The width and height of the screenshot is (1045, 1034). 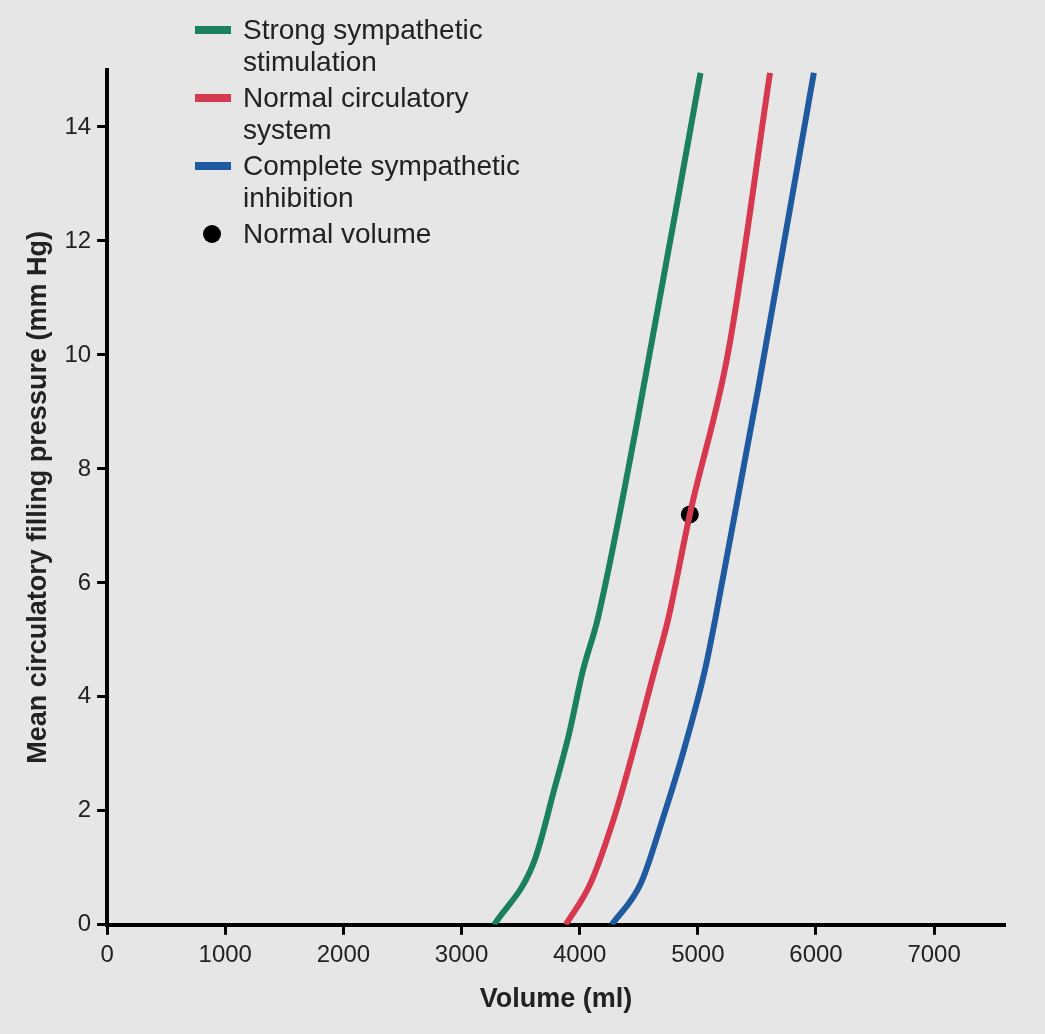 I want to click on y-tick-label: 8, so click(x=84, y=467).